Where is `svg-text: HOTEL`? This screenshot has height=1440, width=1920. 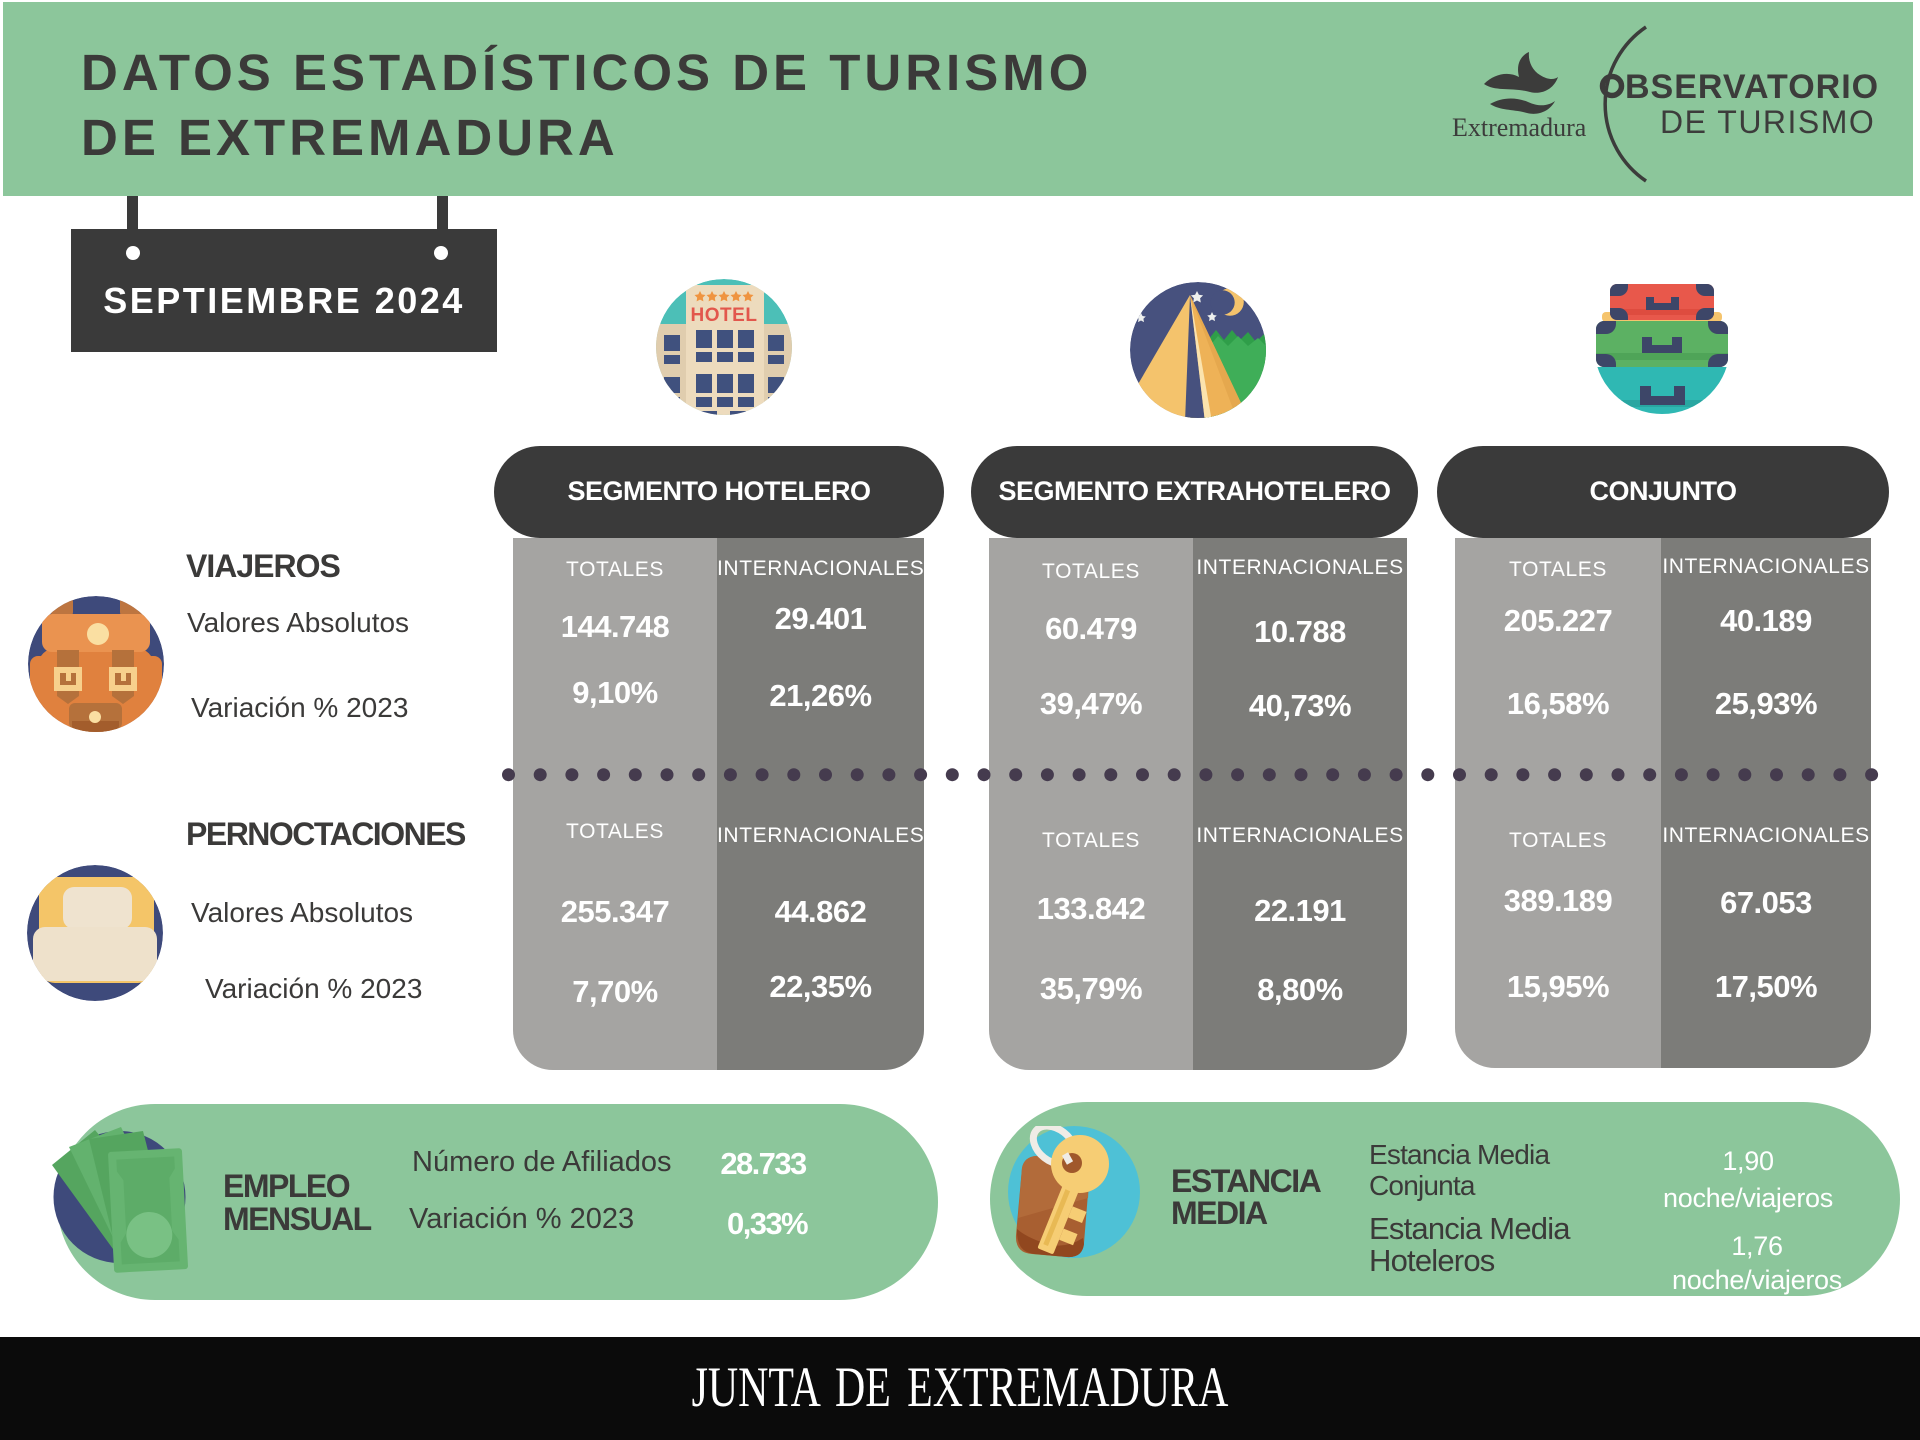
svg-text: HOTEL is located at coordinates (724, 315).